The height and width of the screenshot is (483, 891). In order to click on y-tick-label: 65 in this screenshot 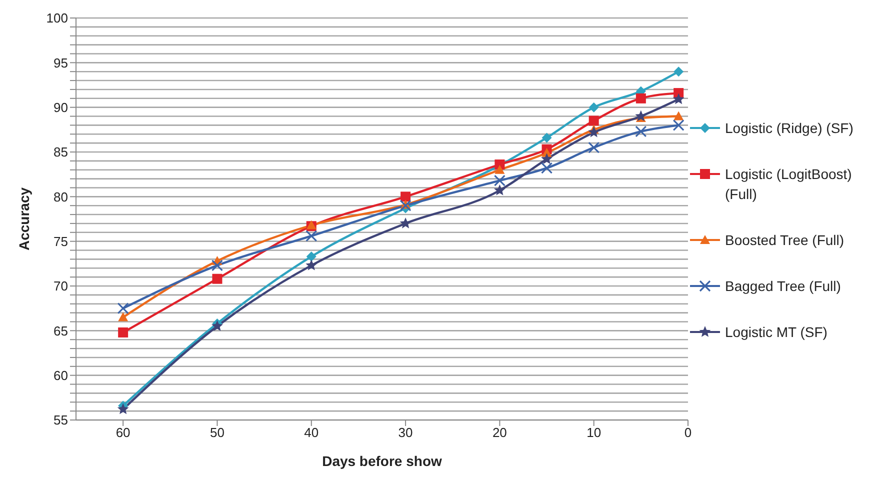, I will do `click(61, 330)`.